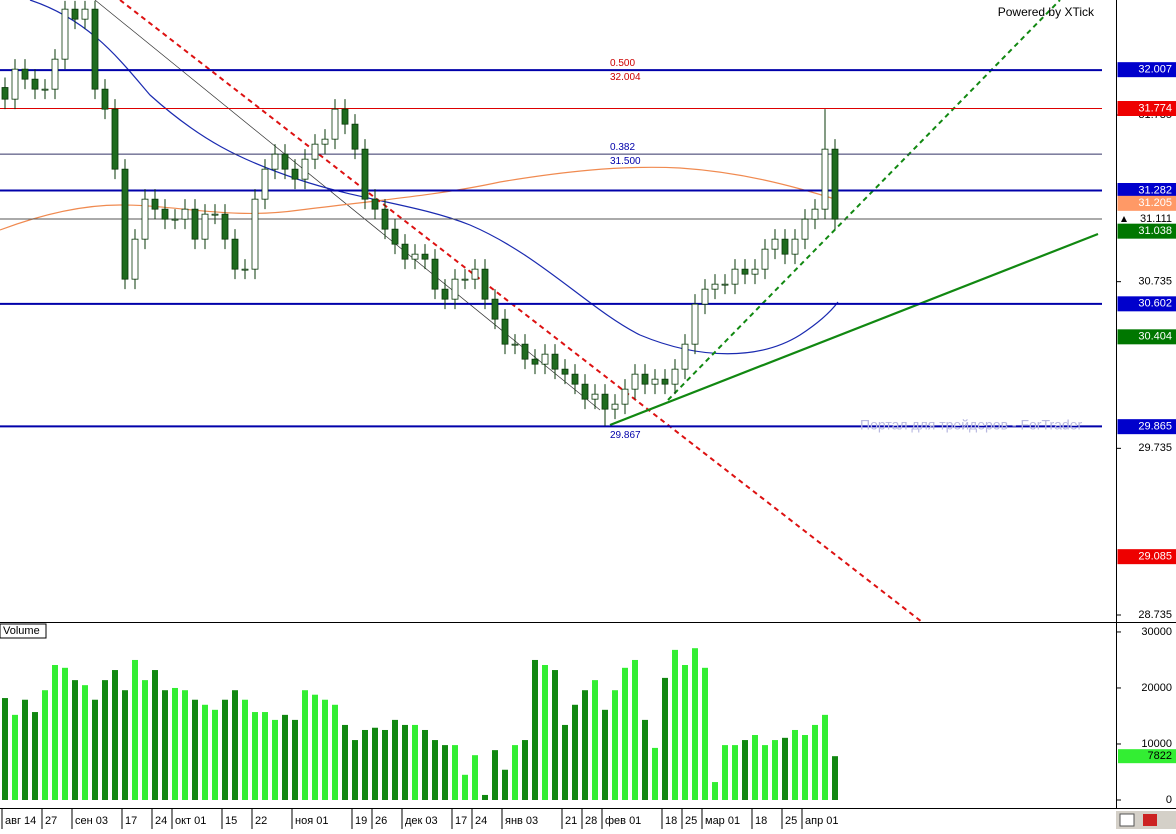 This screenshot has height=834, width=1176. What do you see at coordinates (1155, 203) in the screenshot?
I see `price-marker-label: 31.205` at bounding box center [1155, 203].